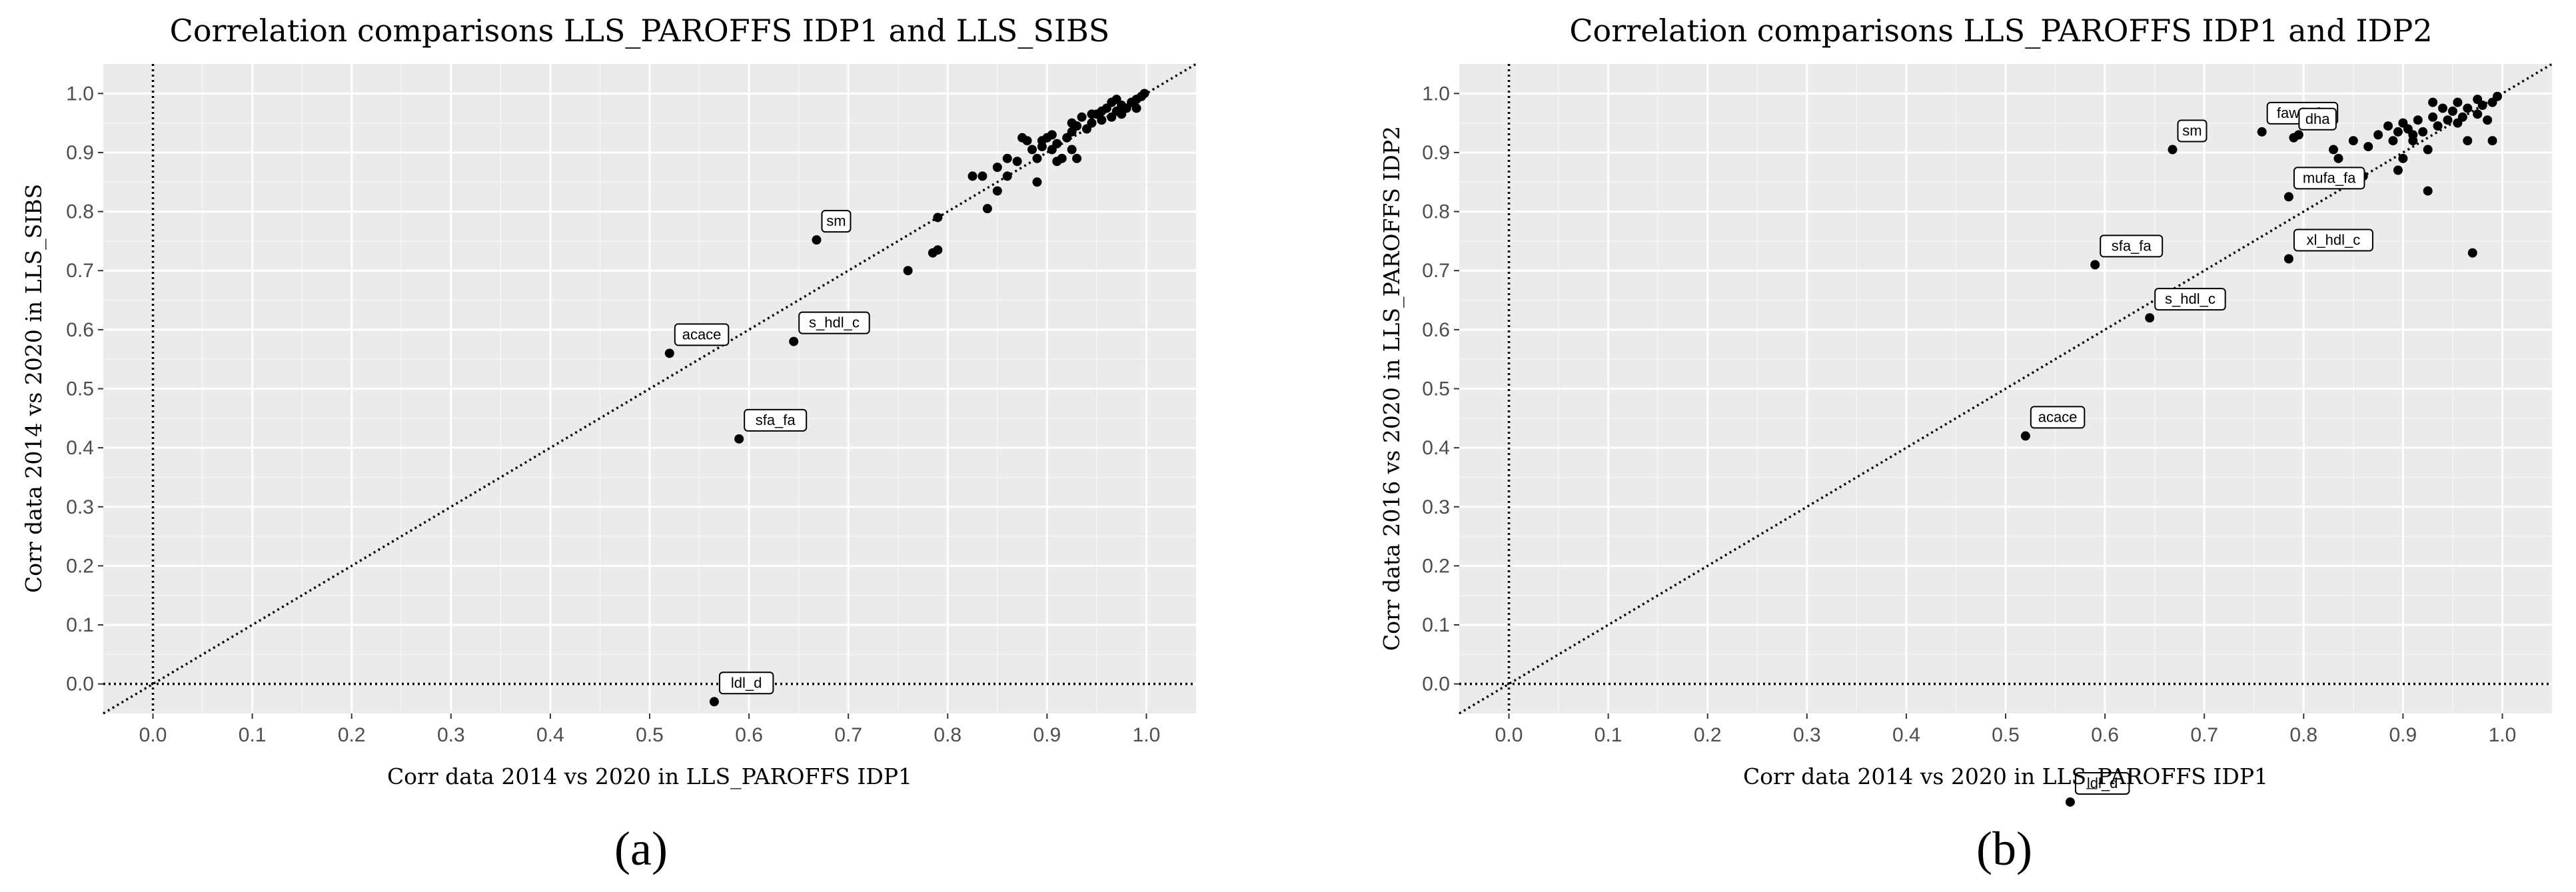  What do you see at coordinates (1436, 448) in the screenshot?
I see `y-tick-label: 0.4` at bounding box center [1436, 448].